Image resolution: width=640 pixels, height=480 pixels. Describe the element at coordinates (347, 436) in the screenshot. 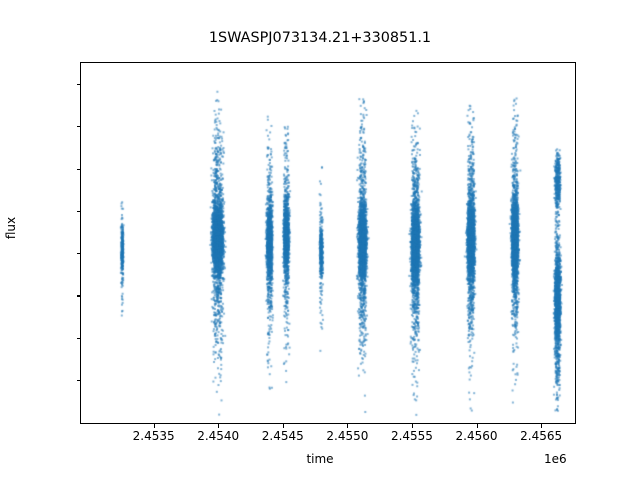

I see `x-tick-label: 2.4550` at that location.